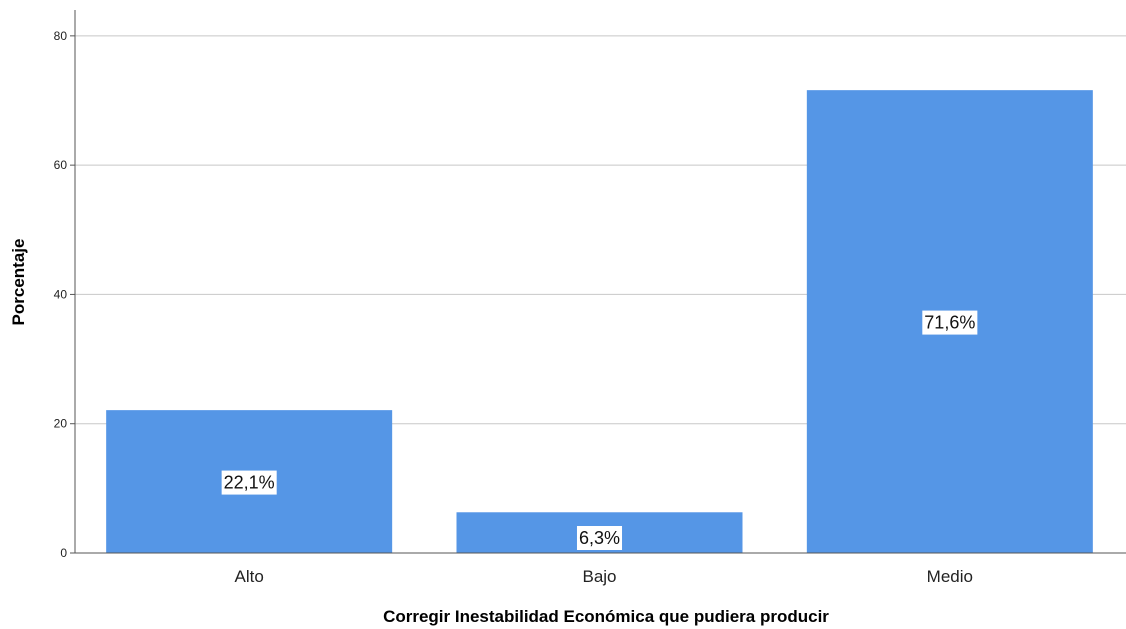 The width and height of the screenshot is (1126, 629). What do you see at coordinates (18, 282) in the screenshot?
I see `y-axis-title: Porcentaje` at bounding box center [18, 282].